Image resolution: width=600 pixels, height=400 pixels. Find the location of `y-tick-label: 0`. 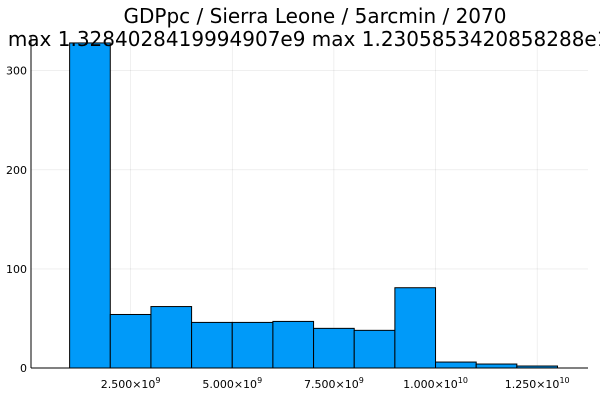

y-tick-label: 0 is located at coordinates (23, 368).